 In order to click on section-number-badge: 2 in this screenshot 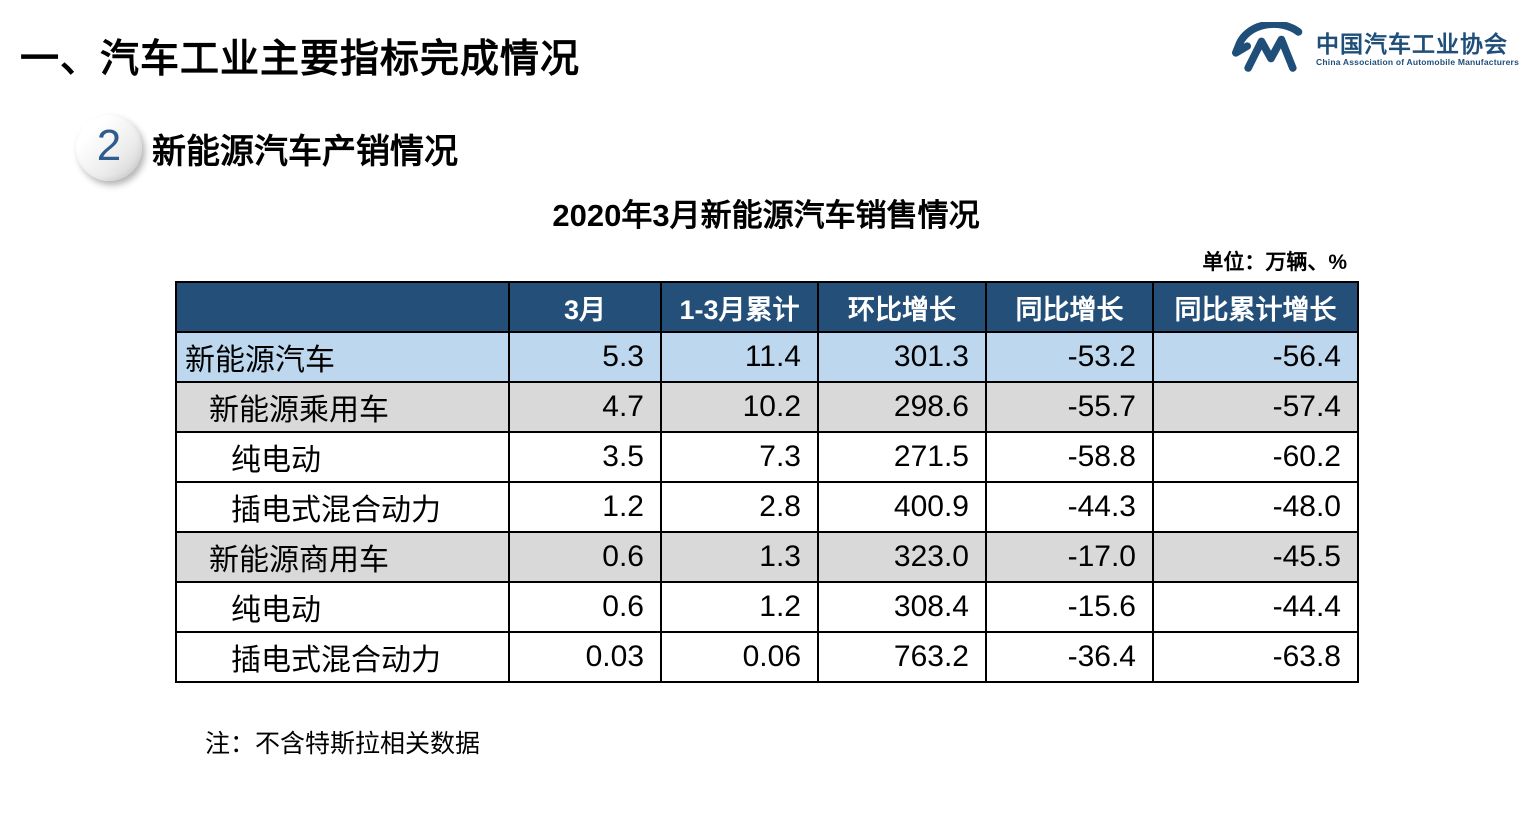, I will do `click(109, 148)`.